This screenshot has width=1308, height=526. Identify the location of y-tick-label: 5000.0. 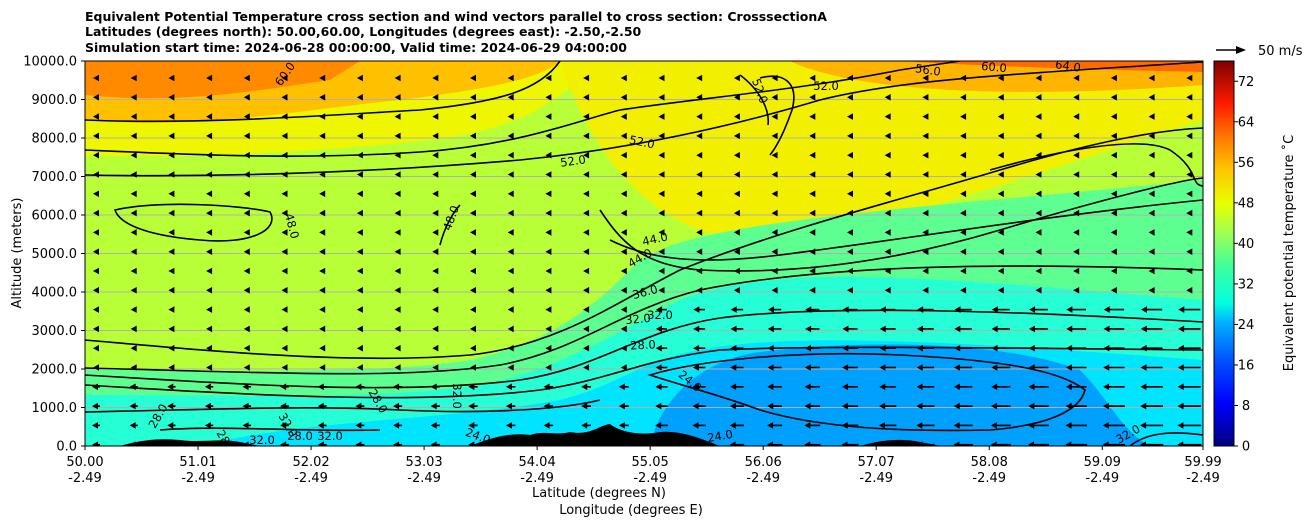
(55, 254).